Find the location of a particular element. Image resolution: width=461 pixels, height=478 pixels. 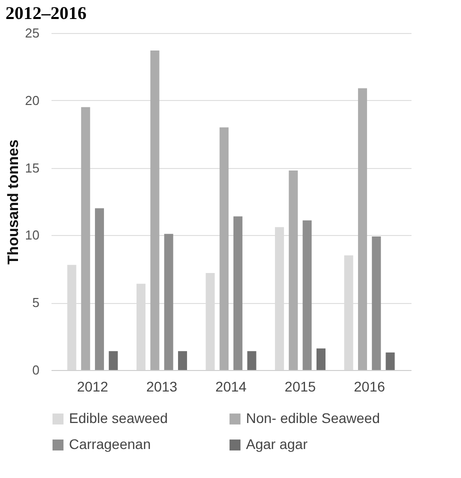

x-tick-label: 2016 is located at coordinates (370, 386).